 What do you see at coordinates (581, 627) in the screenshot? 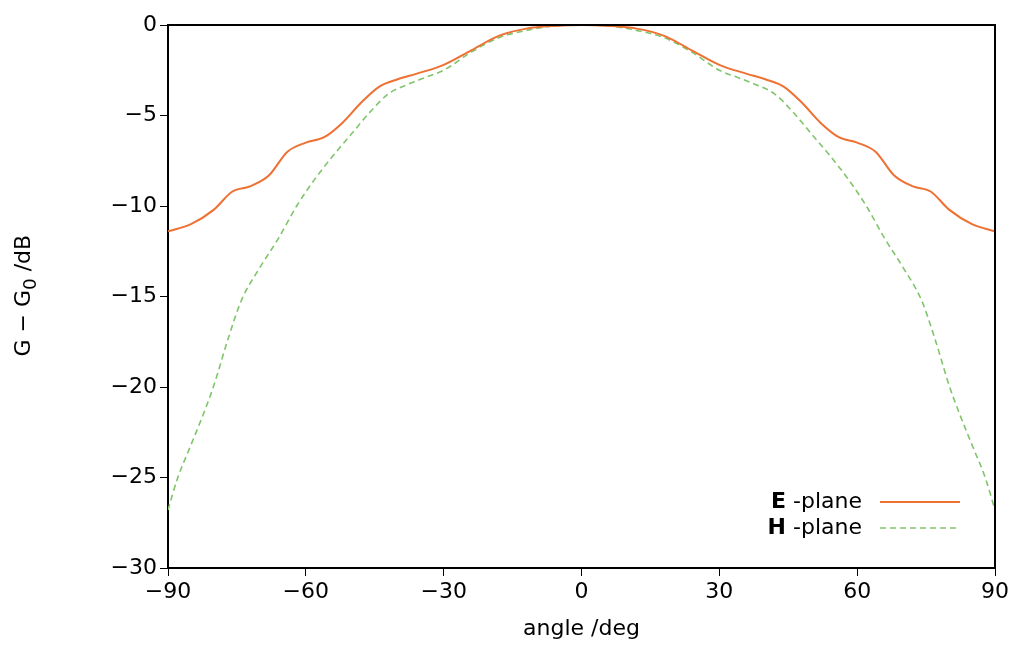
I see `x-axis-title: angle /deg` at bounding box center [581, 627].